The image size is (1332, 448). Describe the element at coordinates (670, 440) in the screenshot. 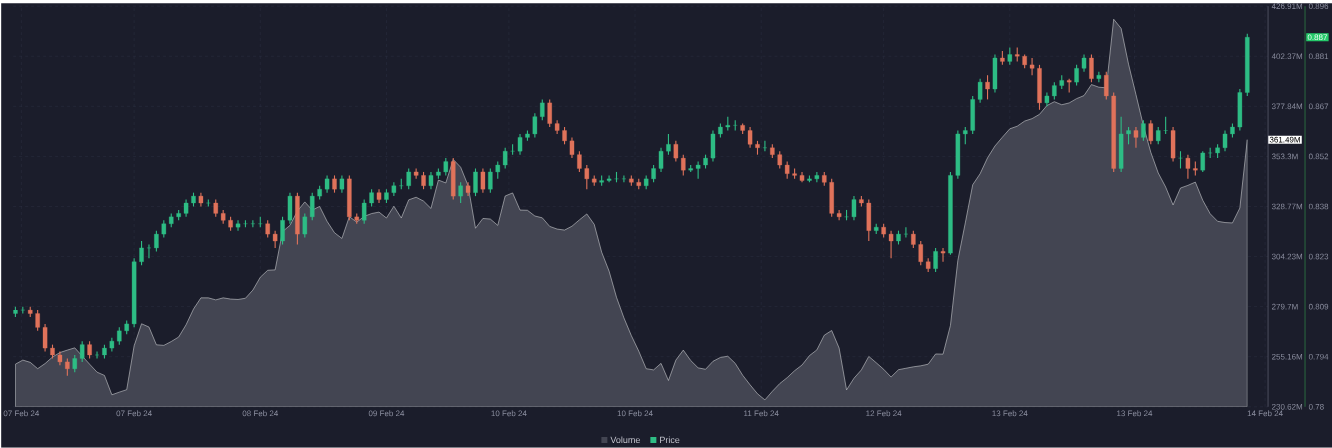

I see `legend-label: Price` at that location.